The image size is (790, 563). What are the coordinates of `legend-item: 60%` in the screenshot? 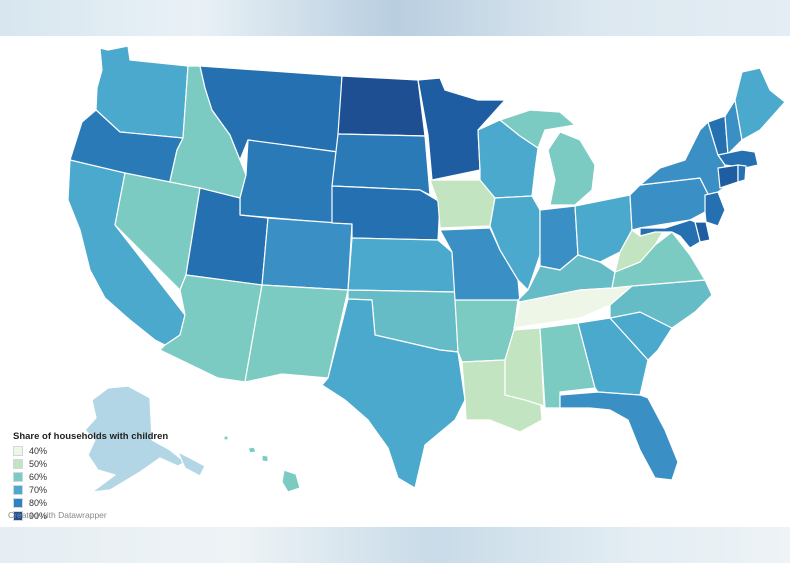 It's located at (108, 476).